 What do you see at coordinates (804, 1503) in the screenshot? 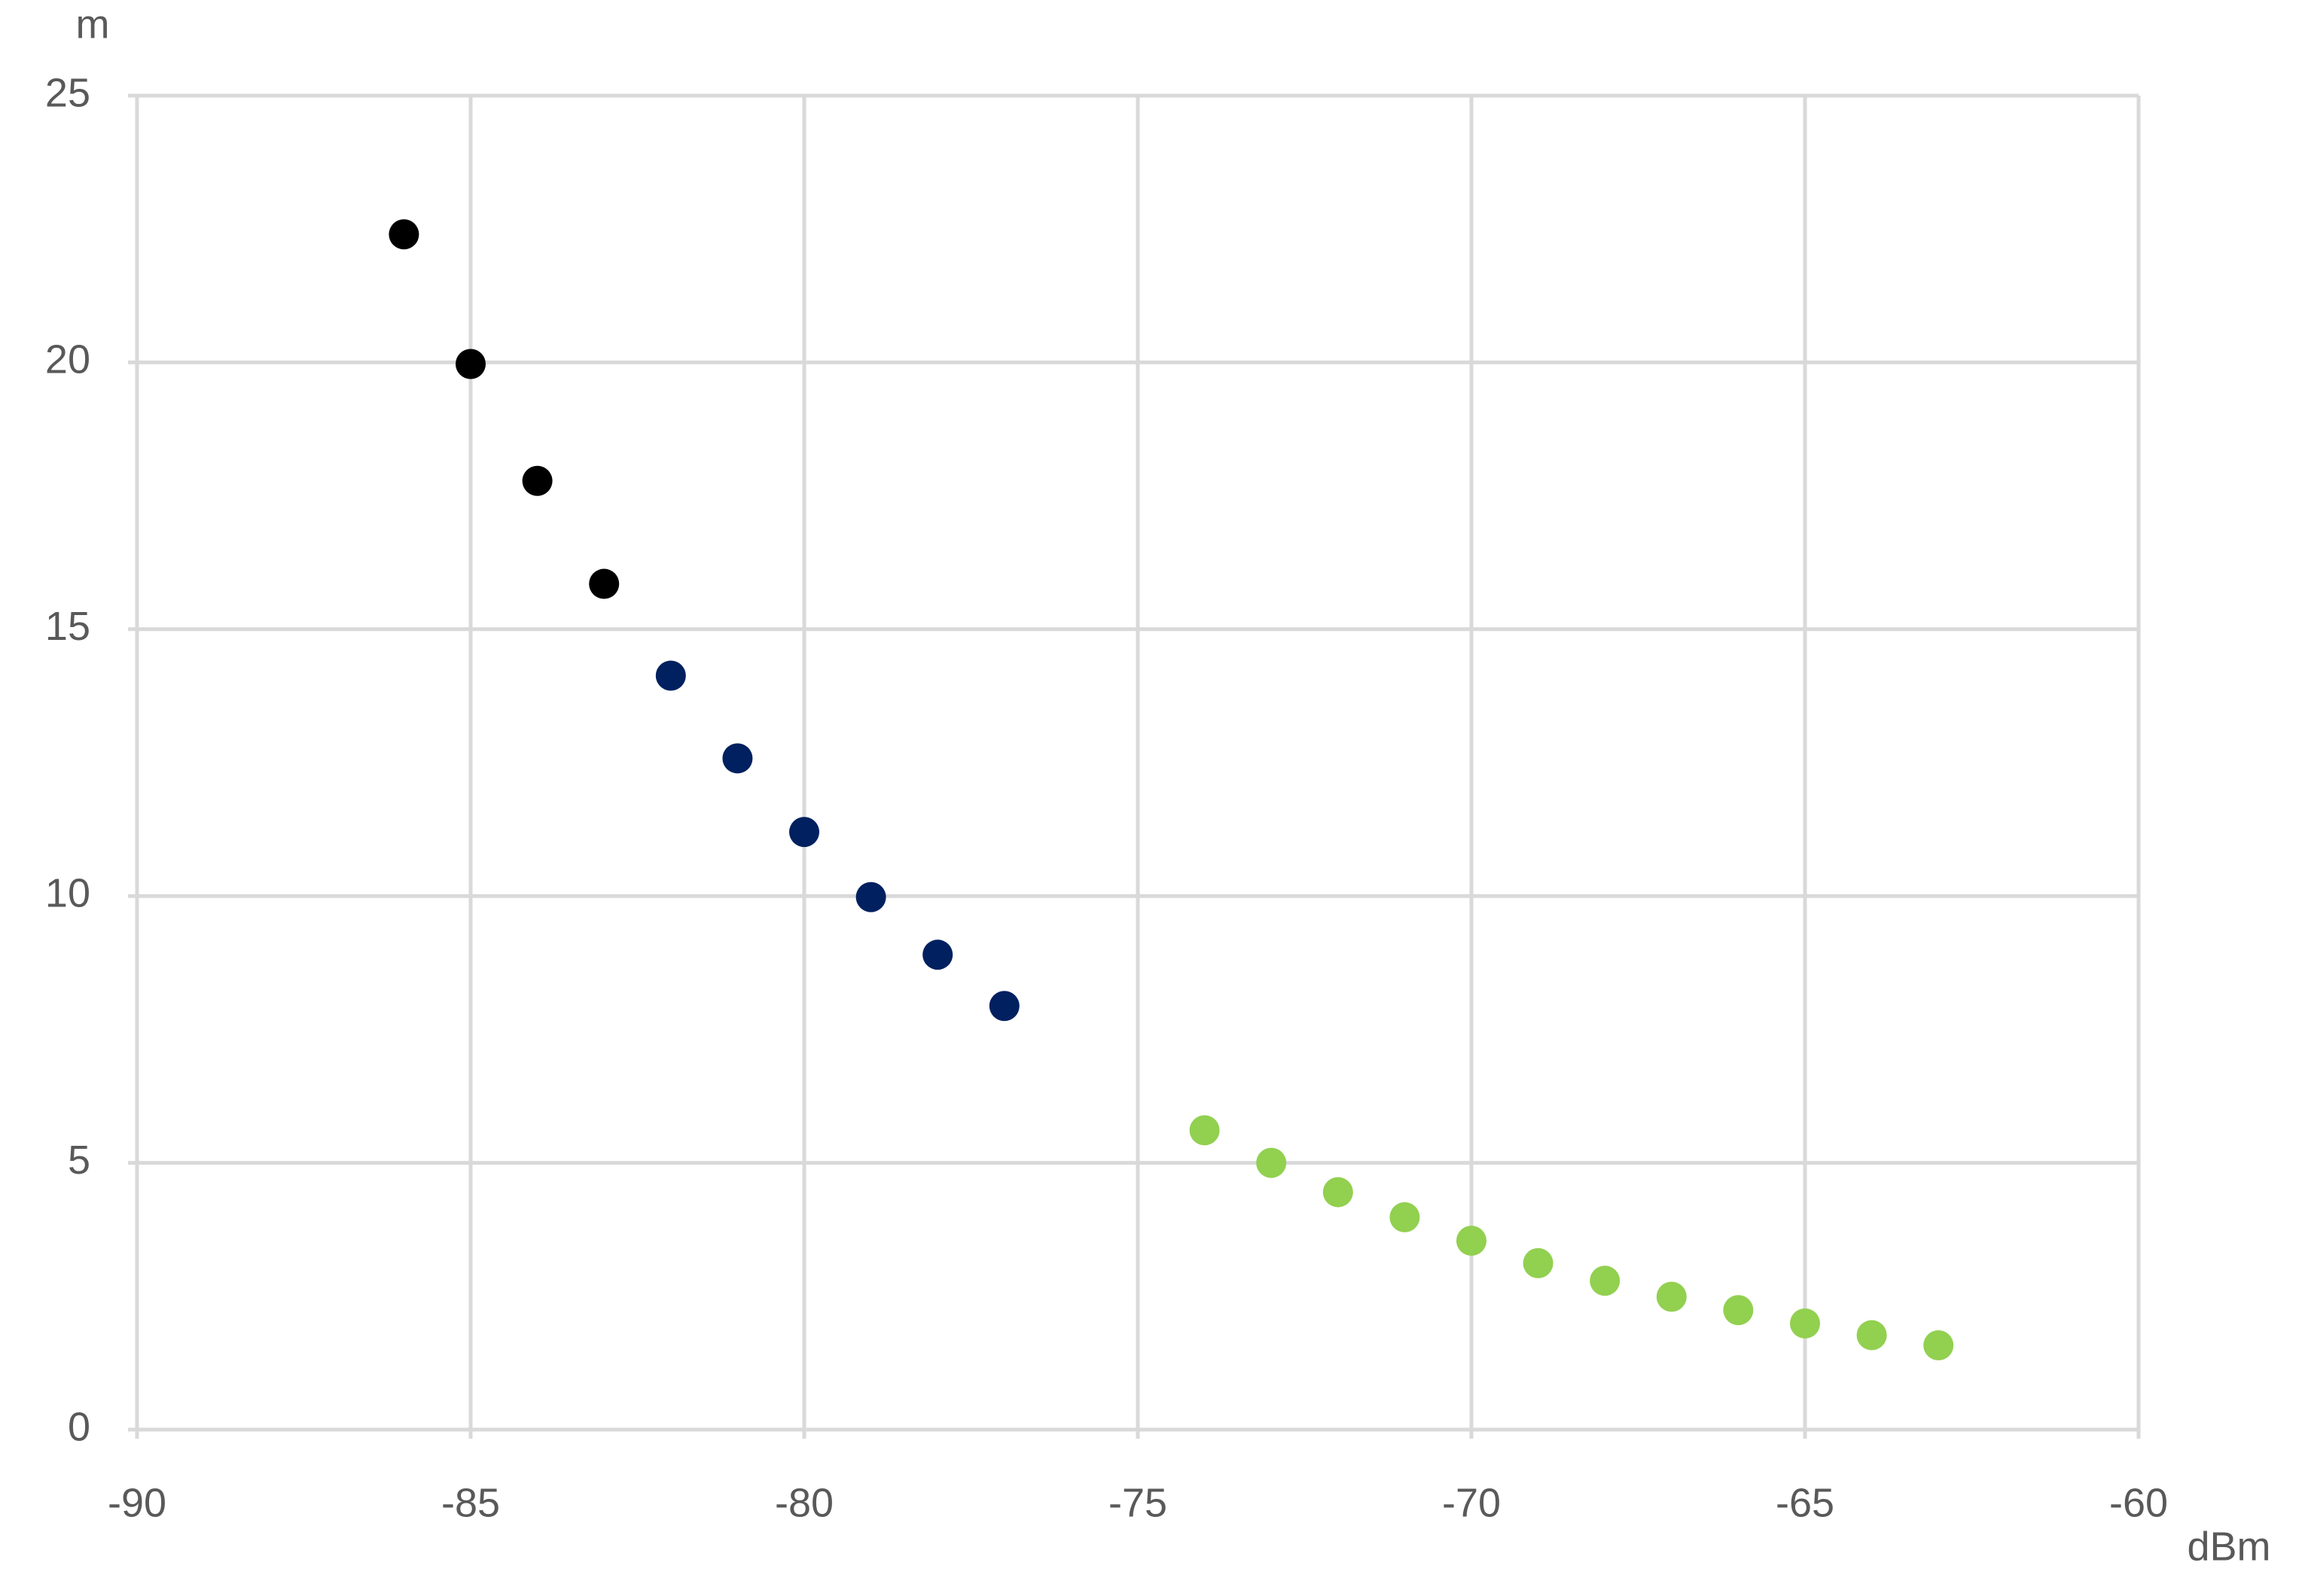
I see `x-tick-label: -80` at bounding box center [804, 1503].